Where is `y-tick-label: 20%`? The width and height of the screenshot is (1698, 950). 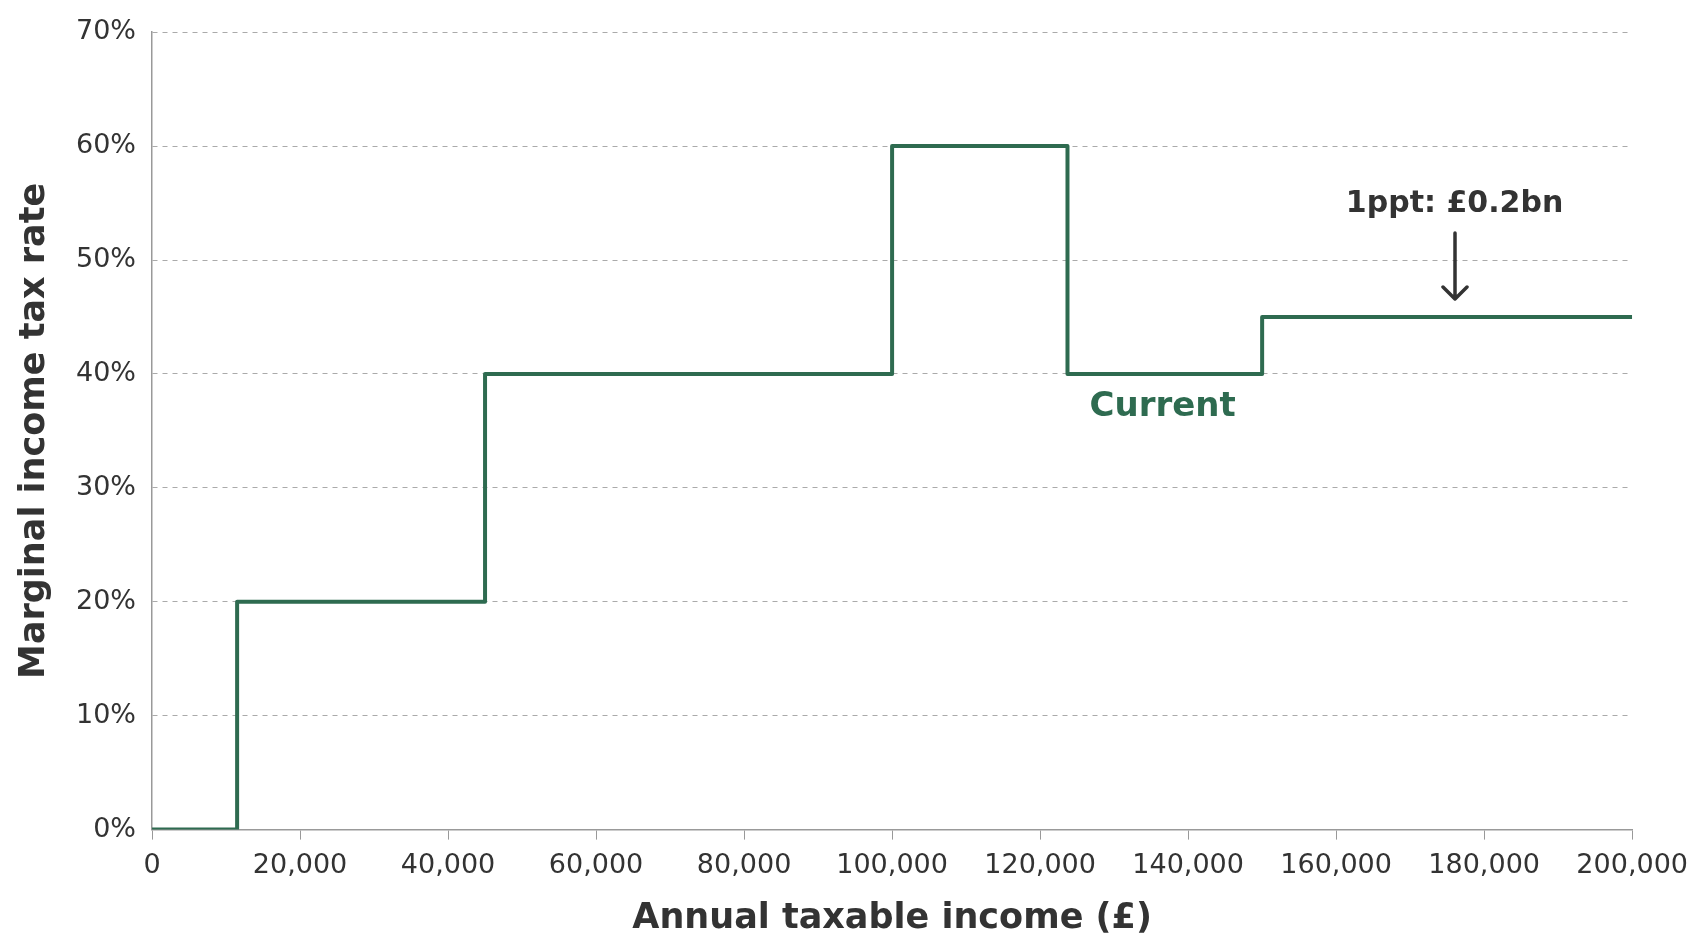
y-tick-label: 20% is located at coordinates (106, 599).